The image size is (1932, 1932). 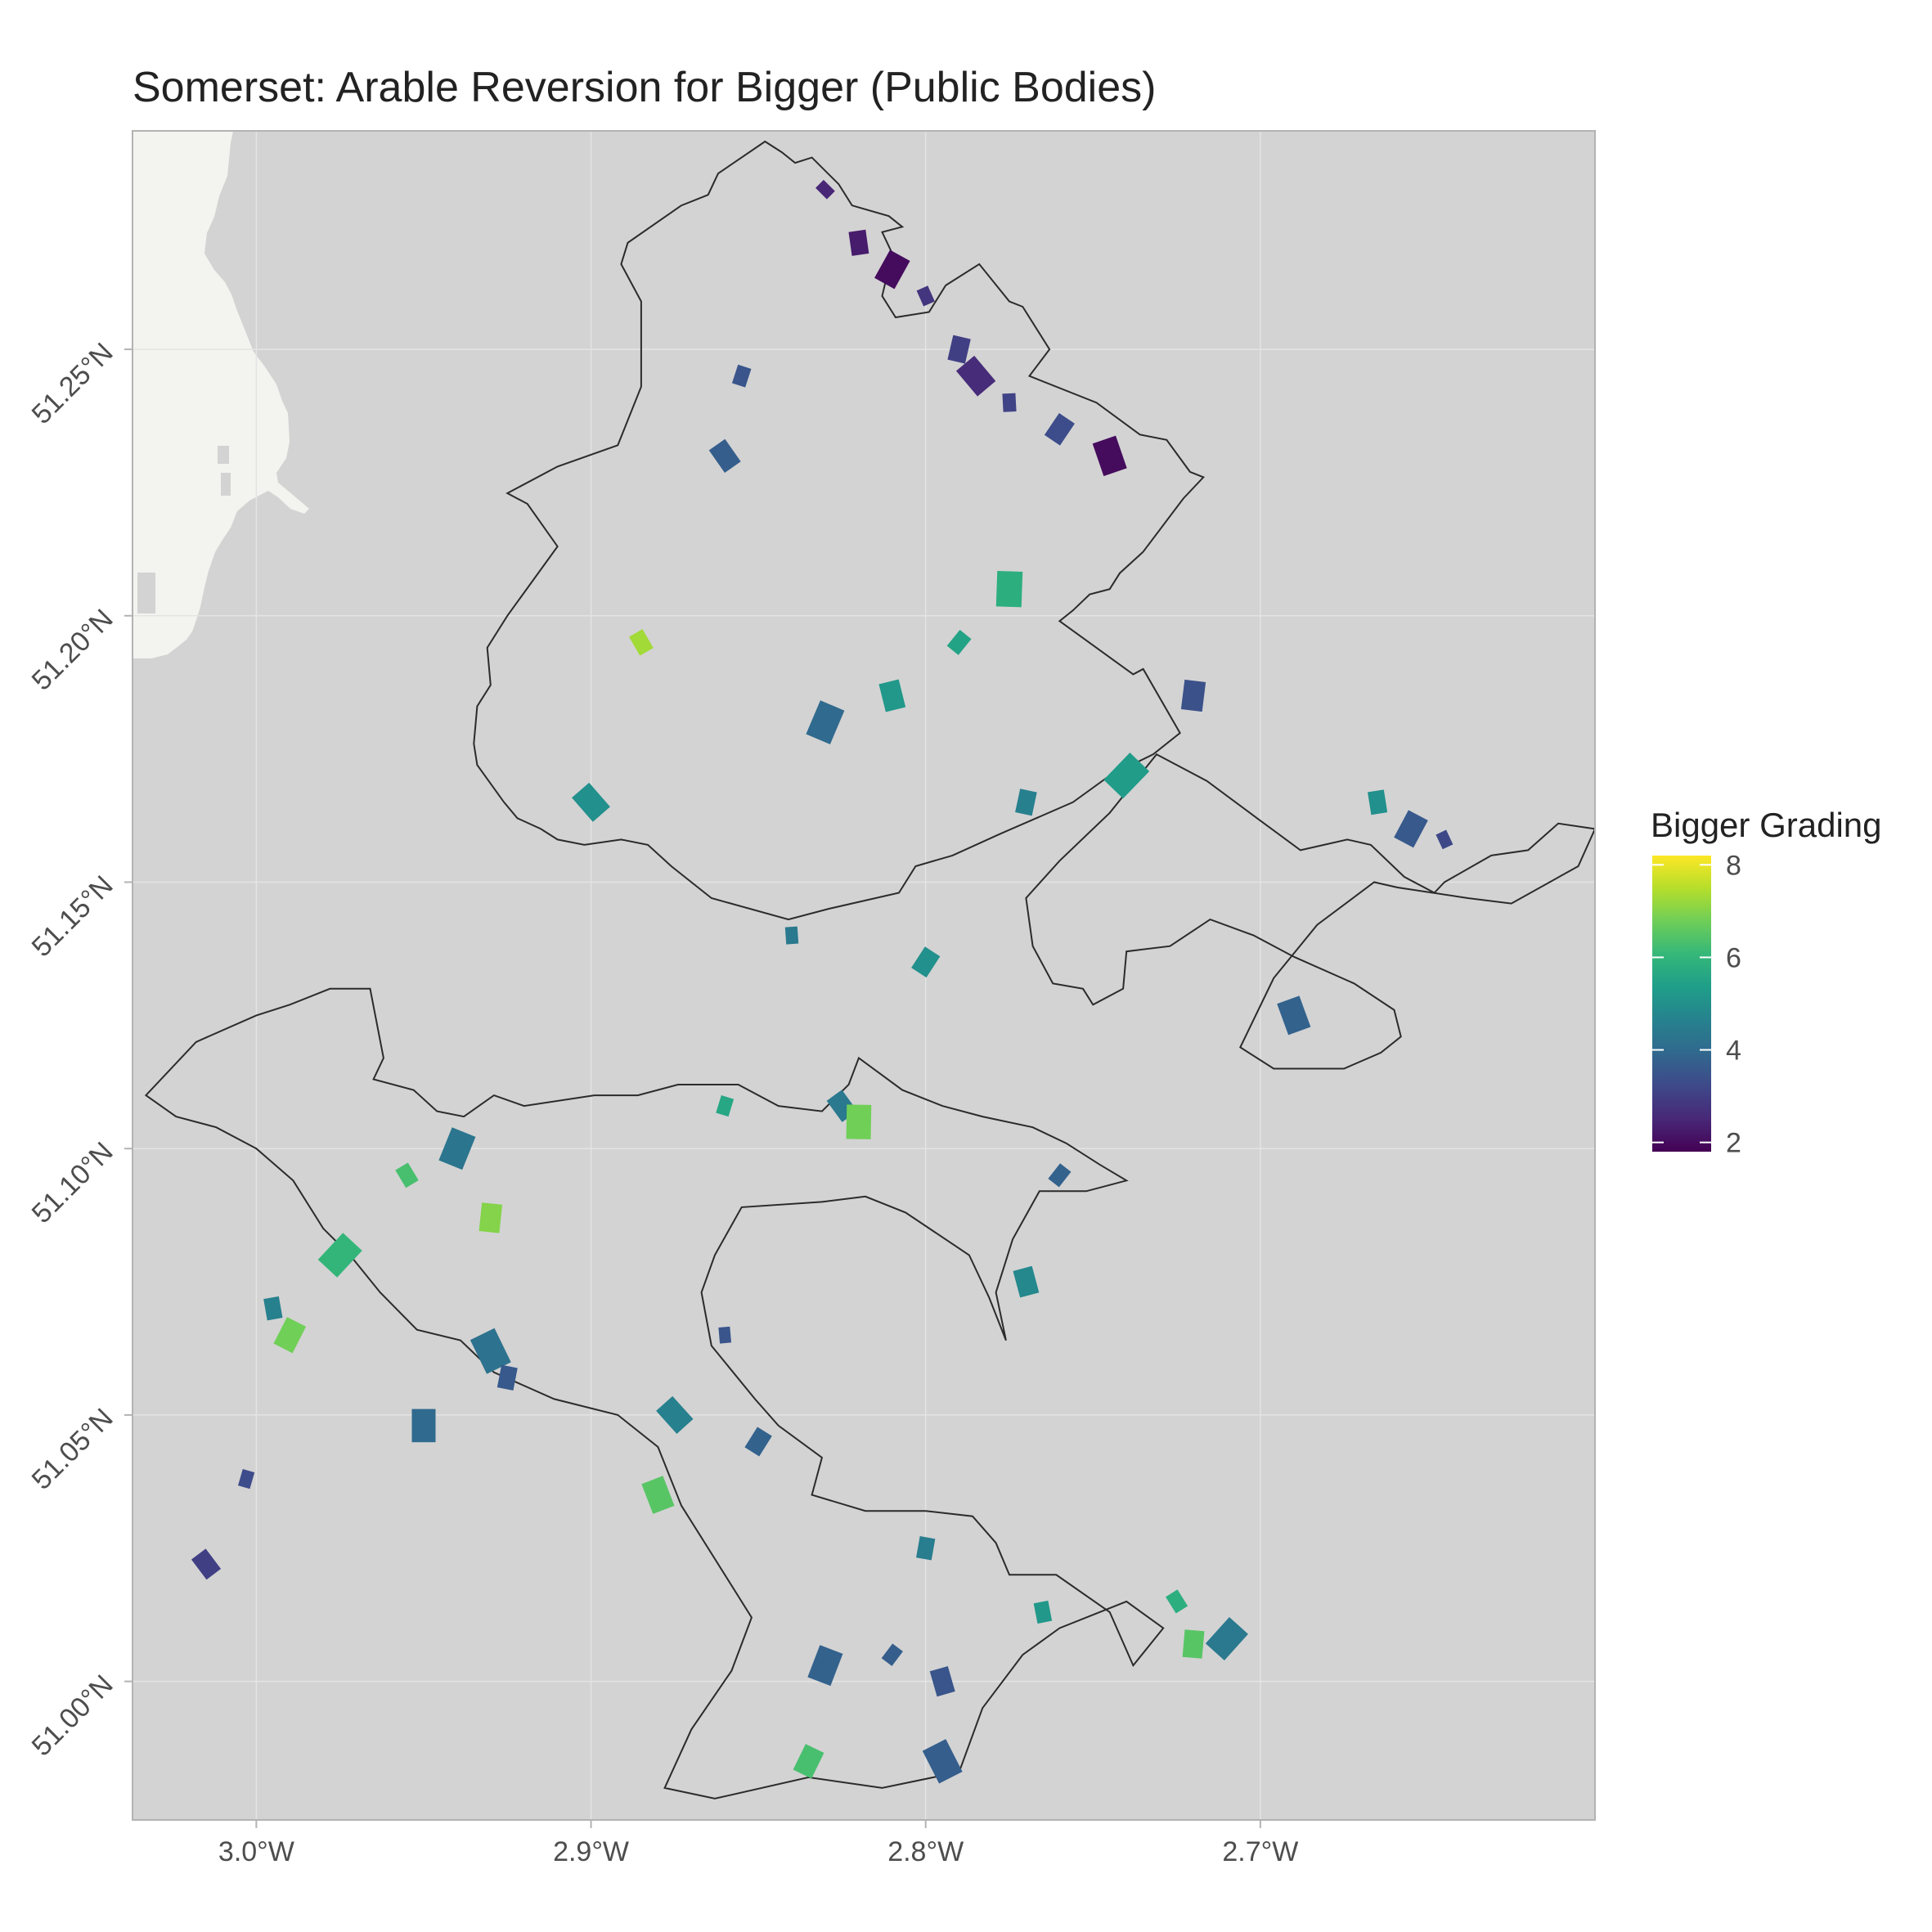 What do you see at coordinates (1734, 866) in the screenshot?
I see `legend-tick-label: 8` at bounding box center [1734, 866].